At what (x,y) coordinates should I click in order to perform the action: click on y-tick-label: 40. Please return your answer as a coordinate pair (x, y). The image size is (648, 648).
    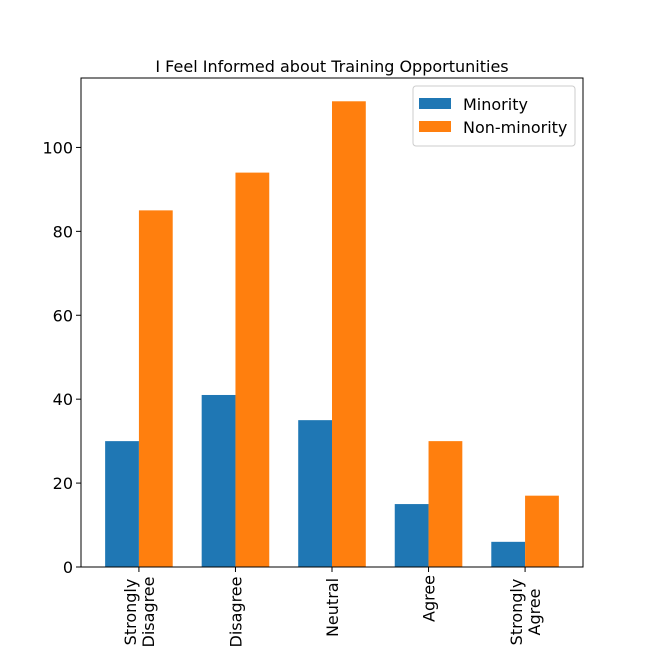
    Looking at the image, I should click on (63, 399).